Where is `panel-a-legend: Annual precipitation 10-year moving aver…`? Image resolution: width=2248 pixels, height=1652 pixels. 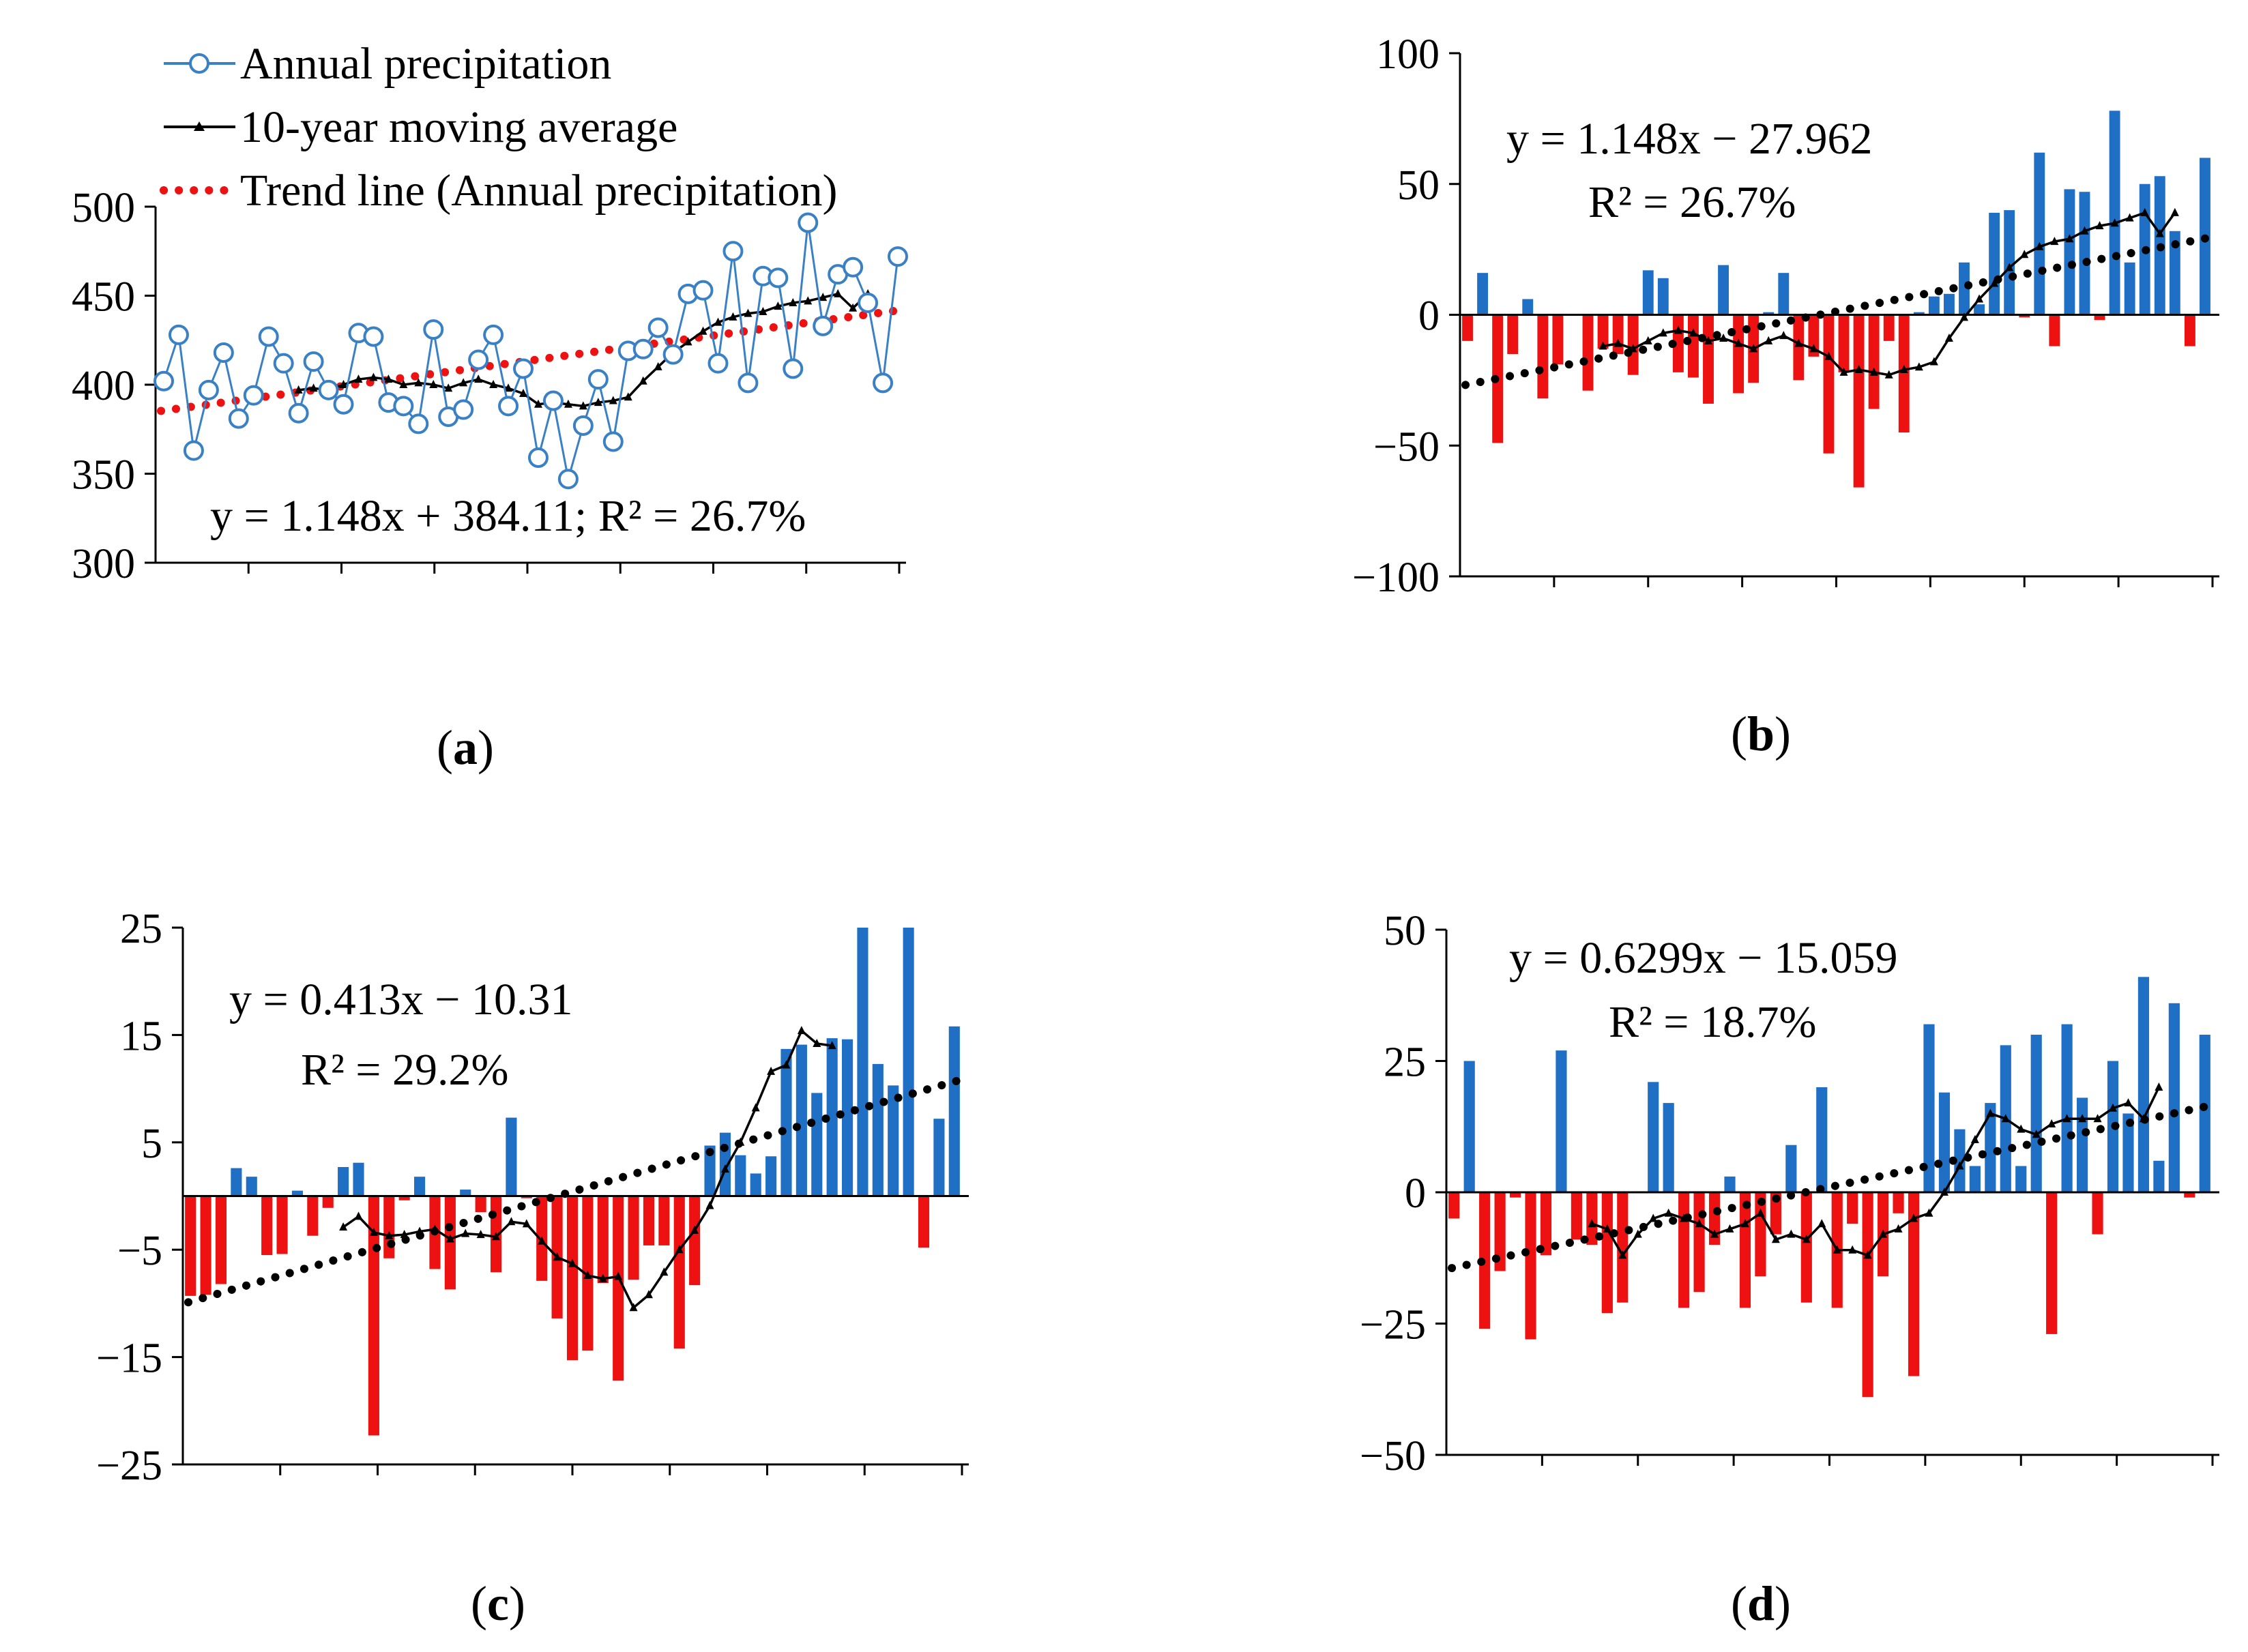 panel-a-legend: Annual precipitation 10-year moving aver… is located at coordinates (499, 127).